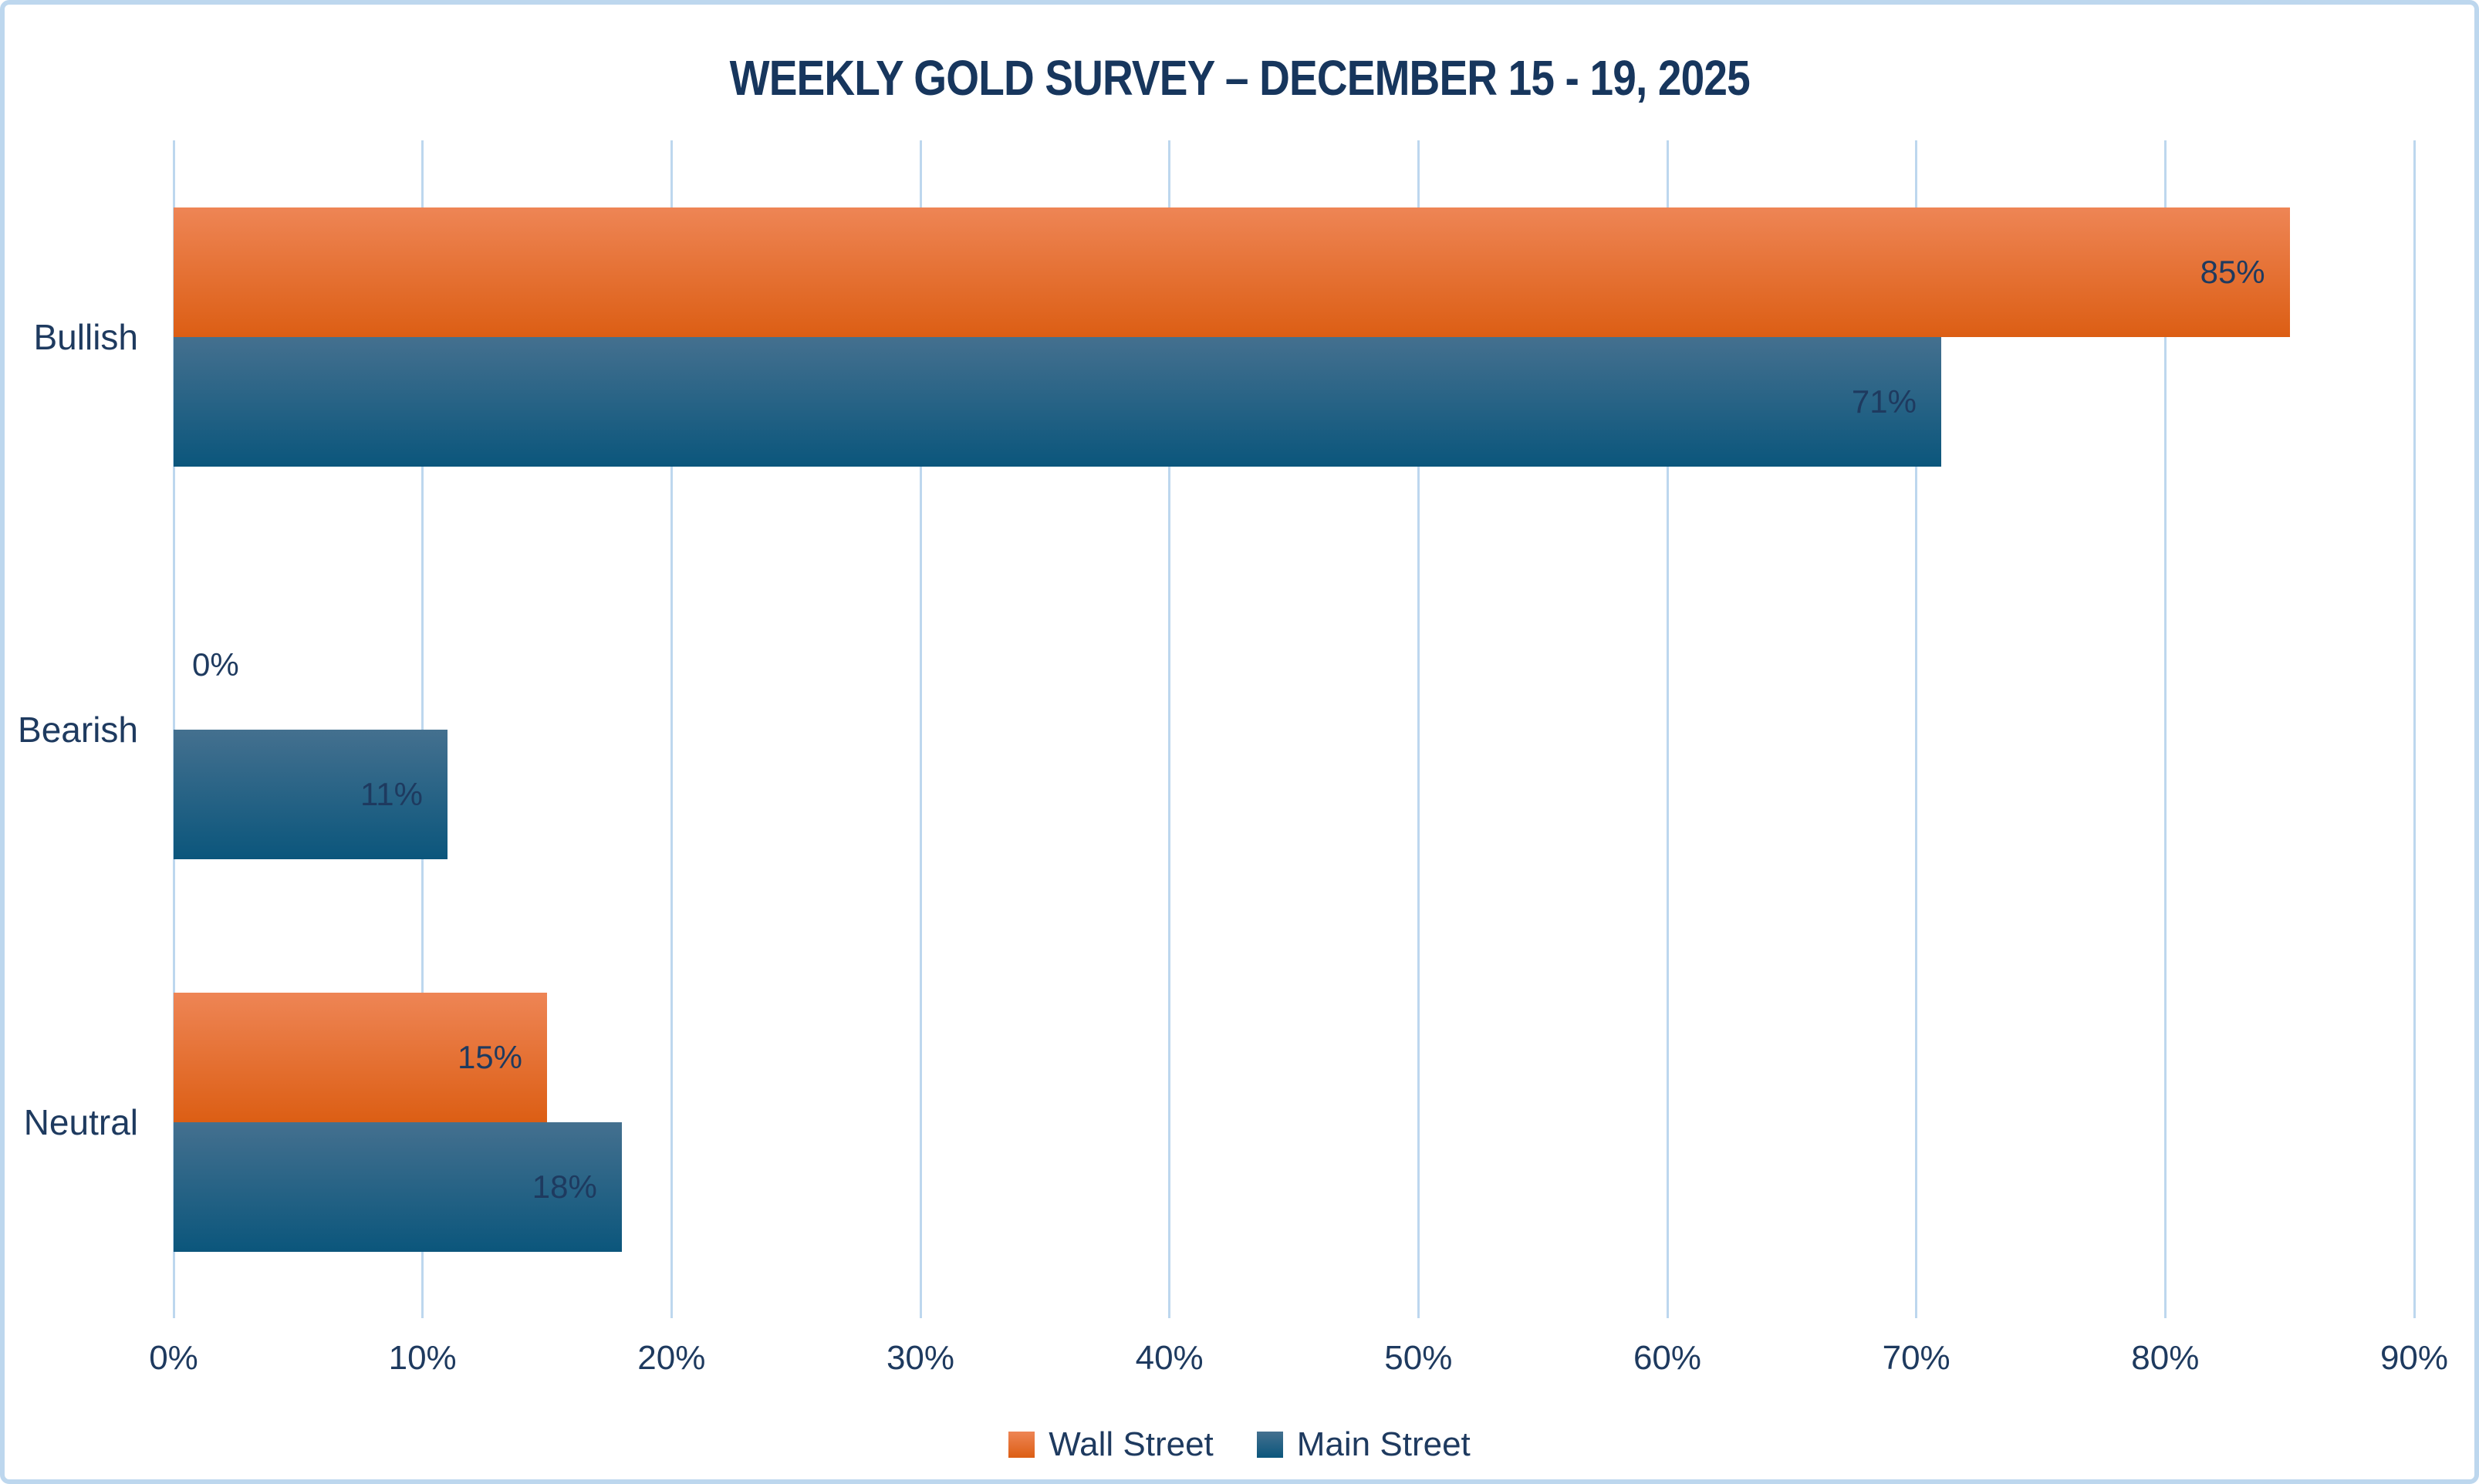 This screenshot has width=2479, height=1484. What do you see at coordinates (311, 794) in the screenshot?
I see `bar-main-street-bearish: 11%` at bounding box center [311, 794].